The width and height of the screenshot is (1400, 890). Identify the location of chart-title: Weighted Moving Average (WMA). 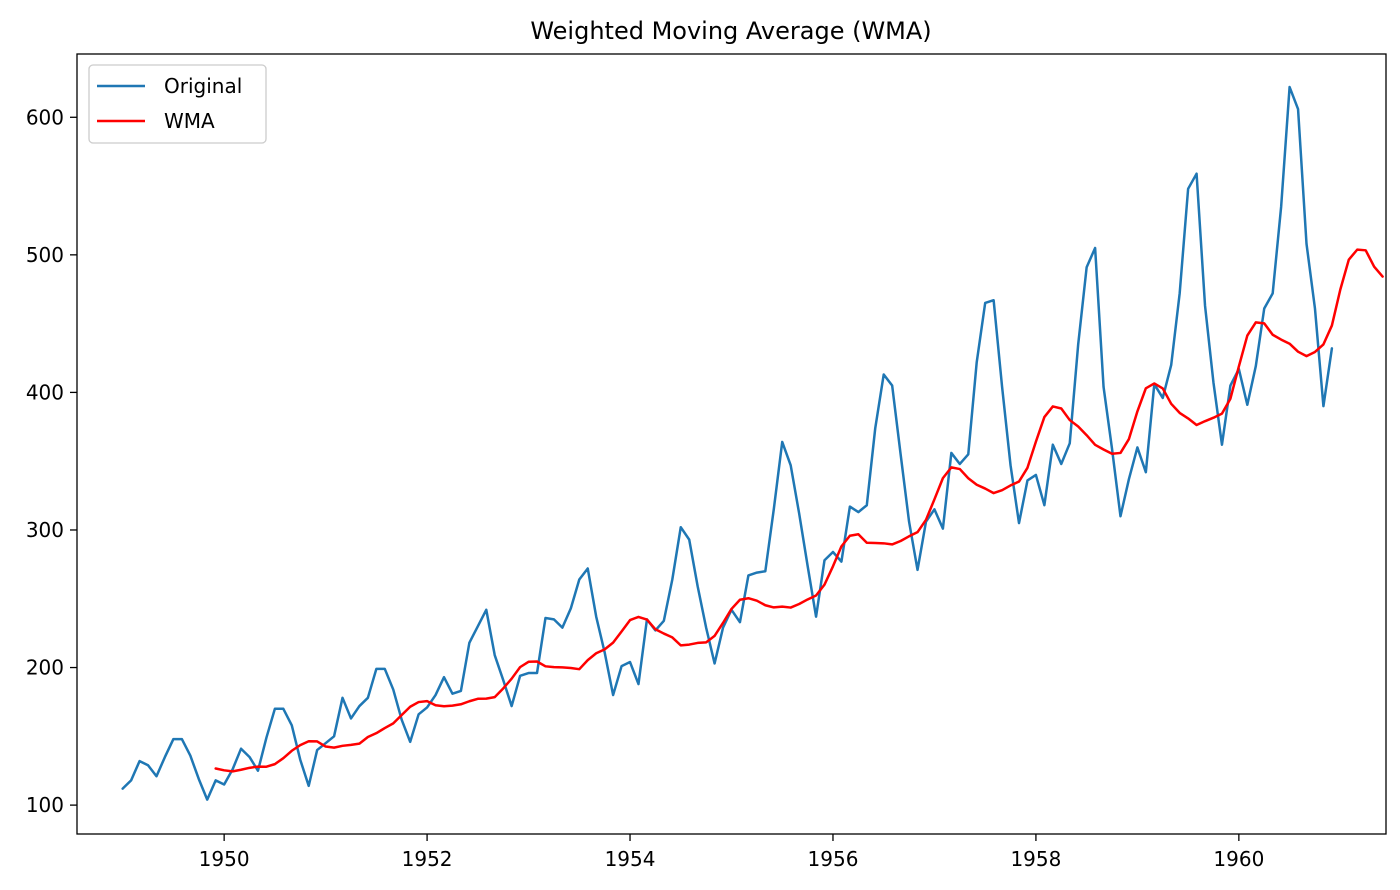
(730, 31).